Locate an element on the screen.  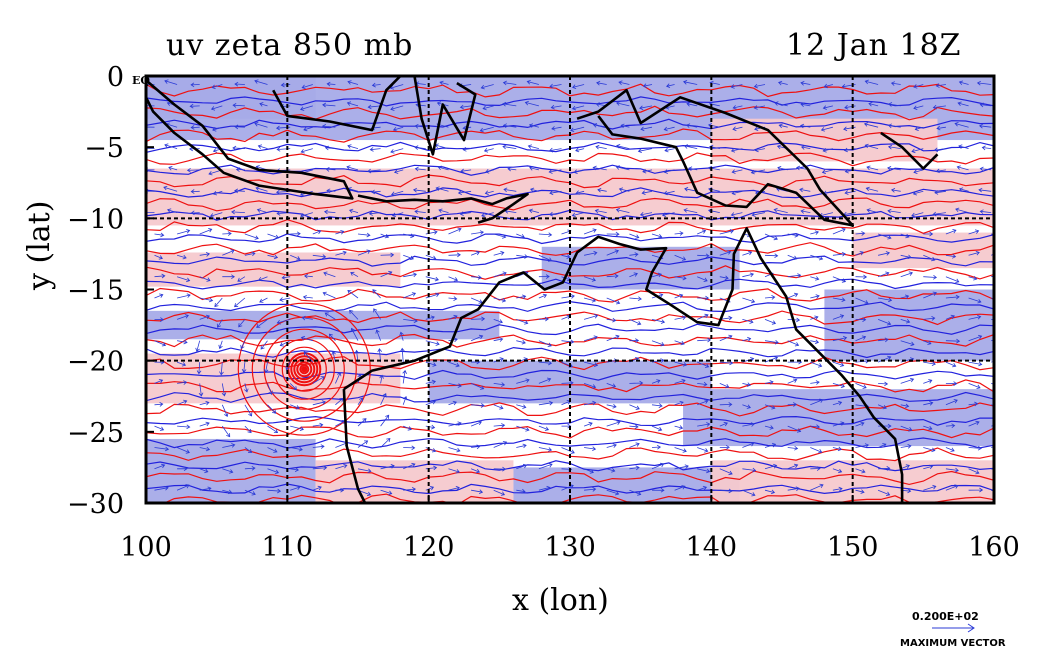
x-tick-label: 110 is located at coordinates (288, 547).